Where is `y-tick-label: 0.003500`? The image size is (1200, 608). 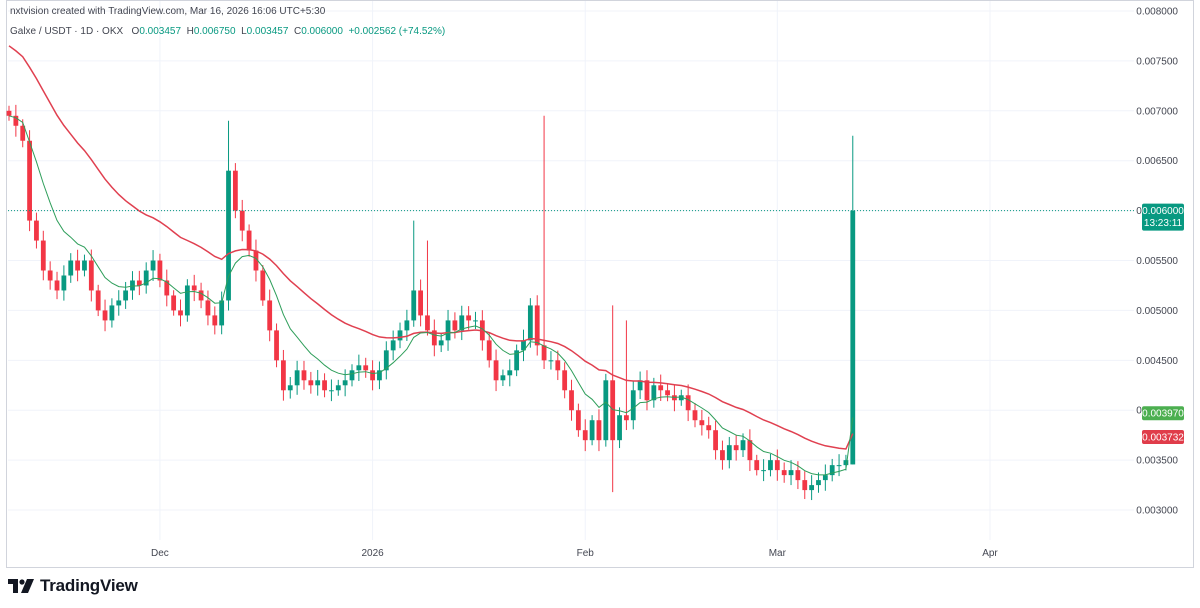
y-tick-label: 0.003500 is located at coordinates (1157, 461).